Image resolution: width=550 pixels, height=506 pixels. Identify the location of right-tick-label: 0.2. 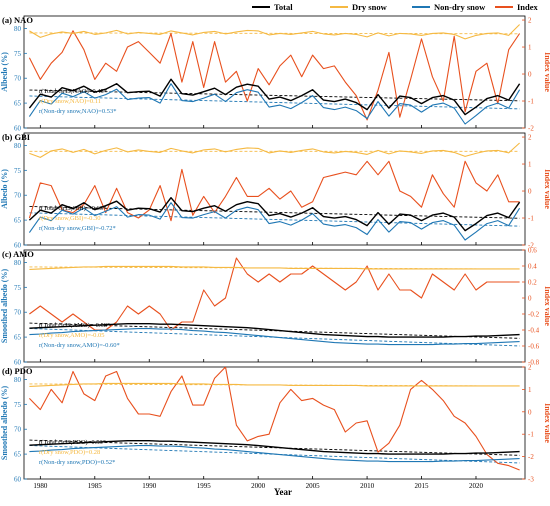
(532, 283).